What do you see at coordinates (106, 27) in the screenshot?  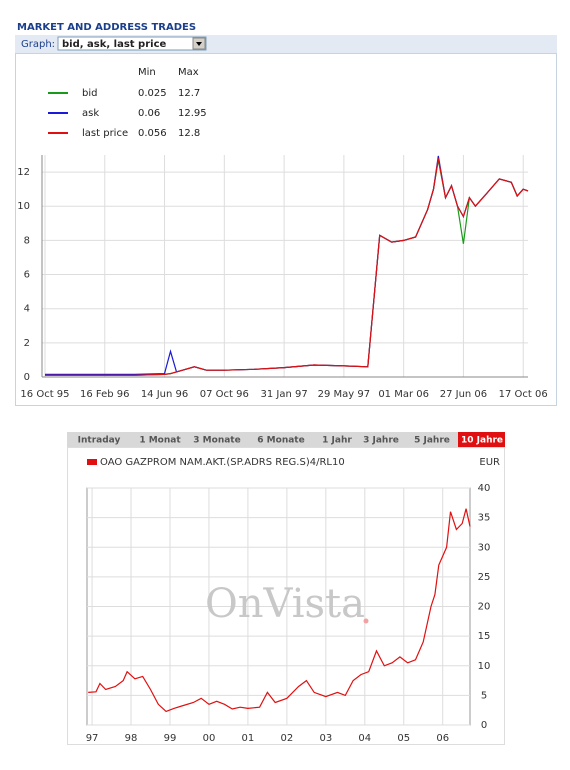 I see `section-title: MARKET AND ADDRESS TRADES` at bounding box center [106, 27].